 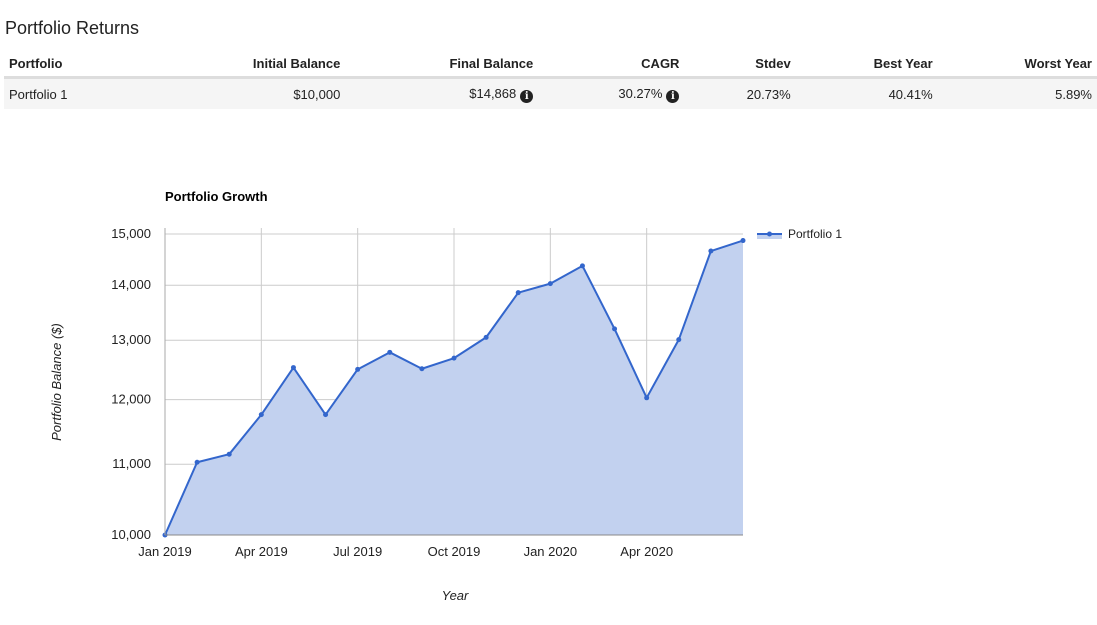 I want to click on cell-portfolio: Portfolio 1, so click(x=74, y=93).